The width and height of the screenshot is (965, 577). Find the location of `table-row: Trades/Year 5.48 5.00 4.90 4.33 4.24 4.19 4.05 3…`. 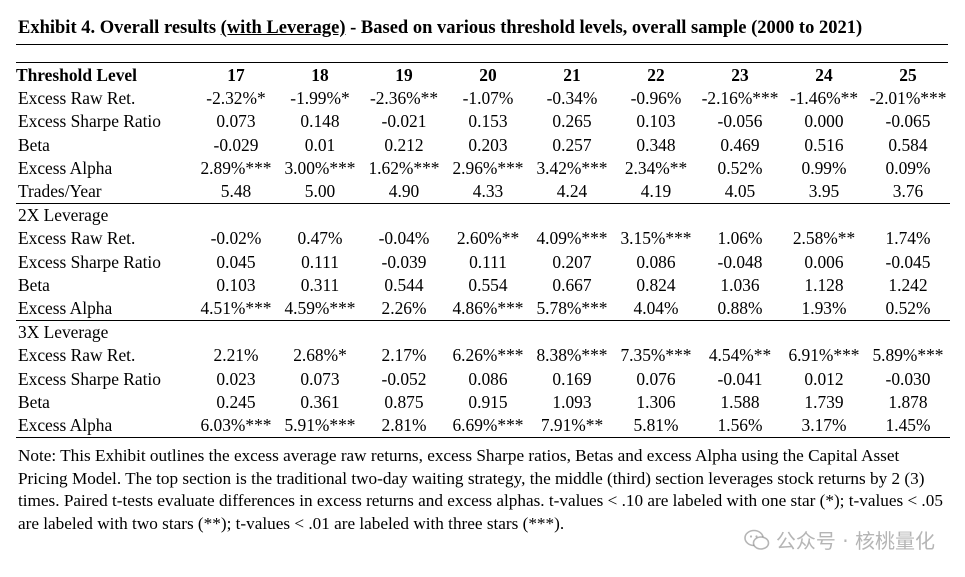

table-row: Trades/Year 5.48 5.00 4.90 4.33 4.24 4.19 4.05 3… is located at coordinates (483, 192).